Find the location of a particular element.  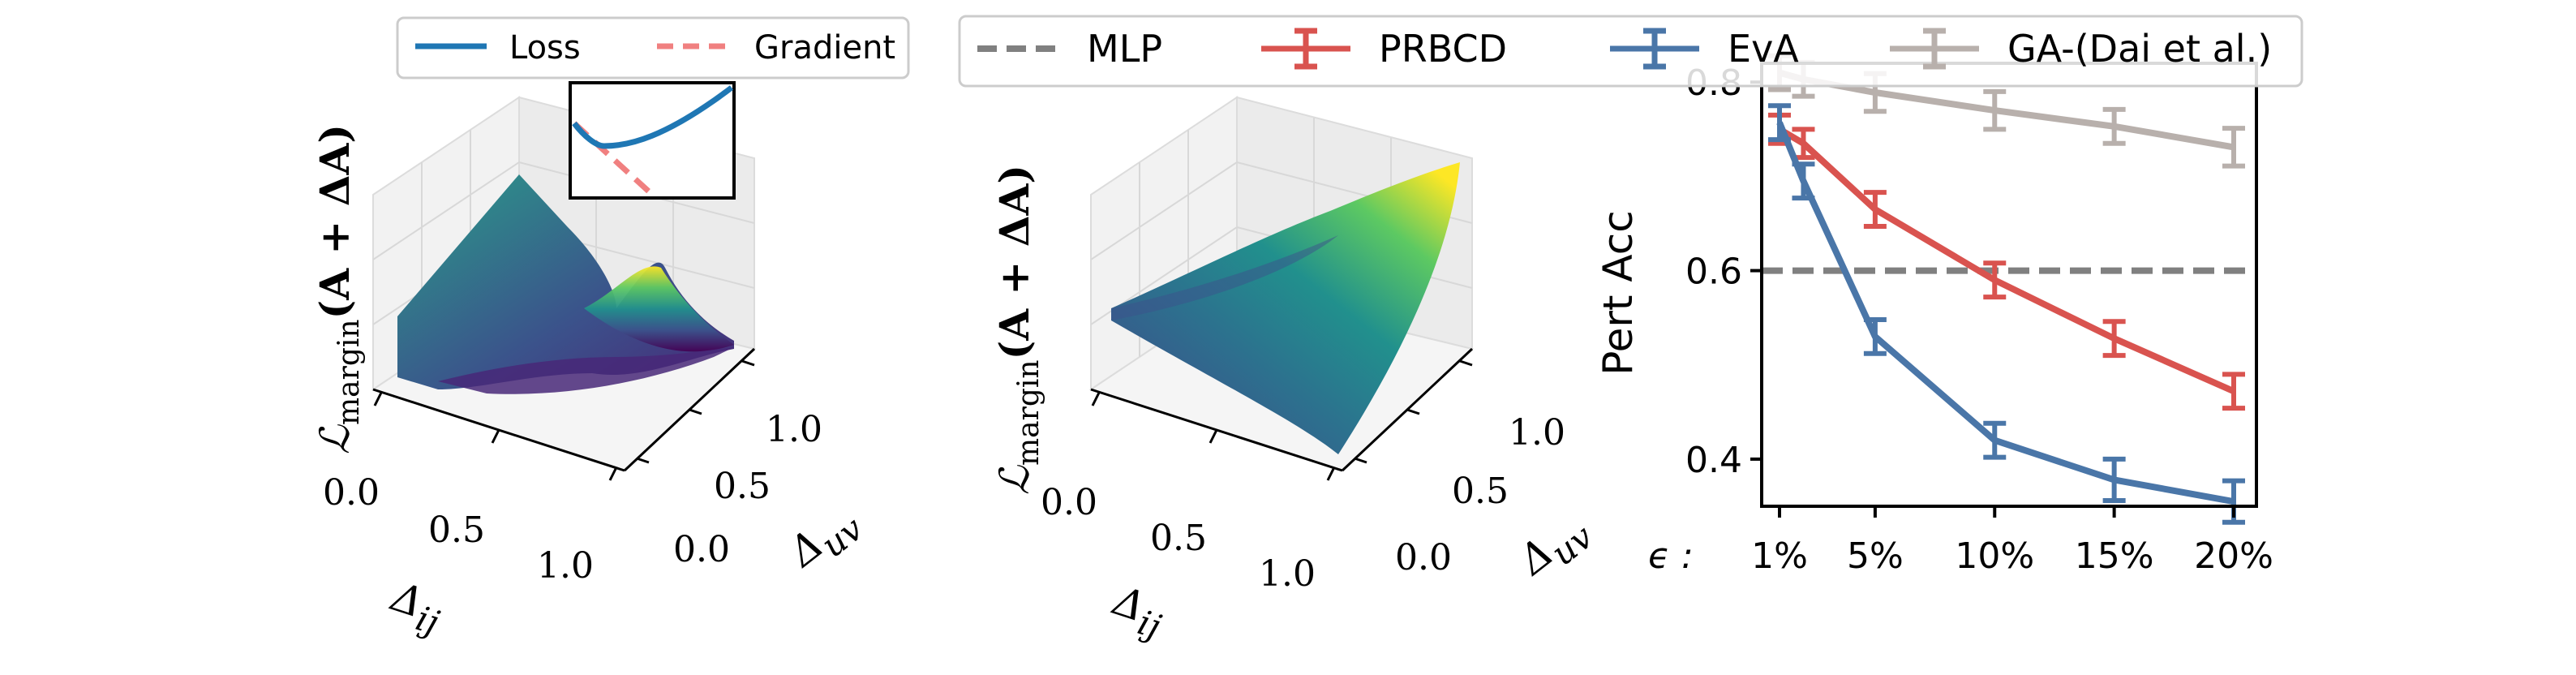

s1-zlabel: ℒmargin(A + ΔA) is located at coordinates (338, 289).